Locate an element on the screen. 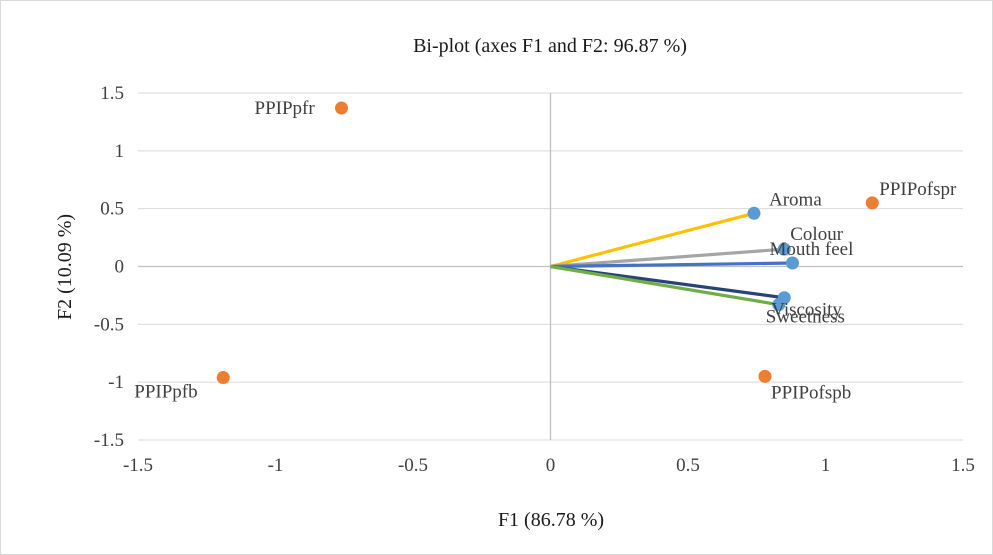 The height and width of the screenshot is (555, 993). y-tick-label: -0.5 is located at coordinates (109, 324).